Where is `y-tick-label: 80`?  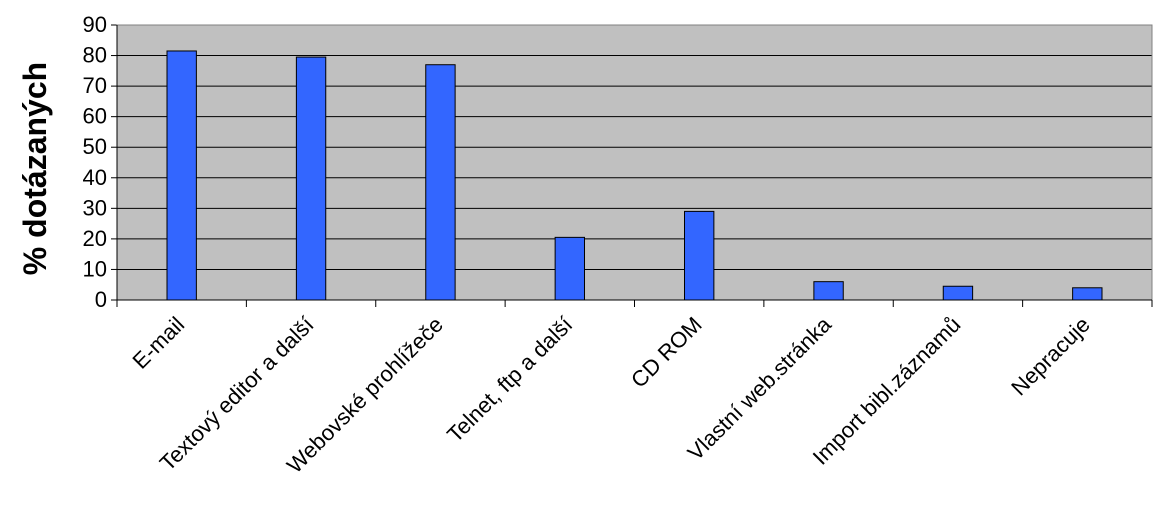
y-tick-label: 80 is located at coordinates (95, 55).